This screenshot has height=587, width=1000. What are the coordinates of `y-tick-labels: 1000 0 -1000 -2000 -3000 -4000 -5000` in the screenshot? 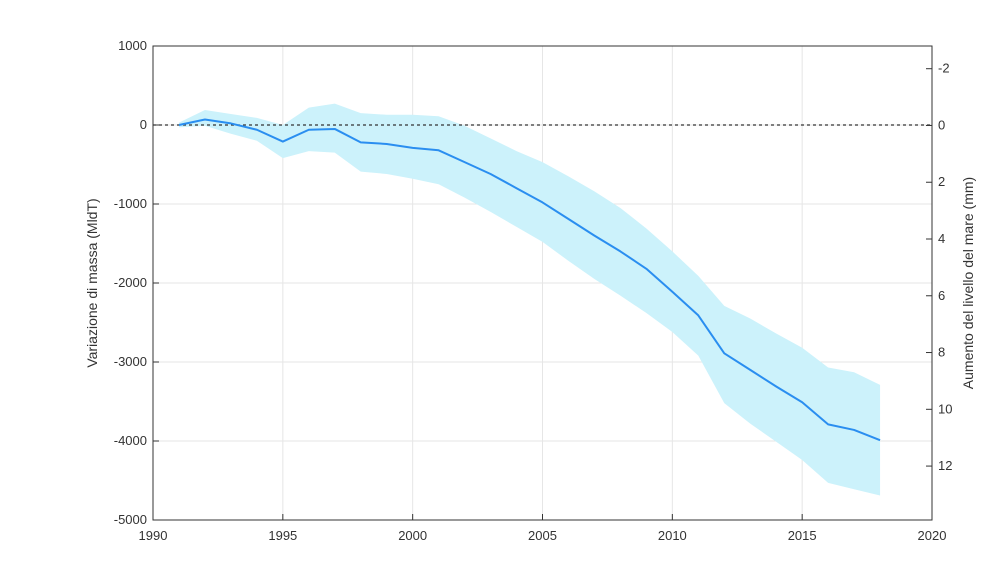 It's located at (130, 282).